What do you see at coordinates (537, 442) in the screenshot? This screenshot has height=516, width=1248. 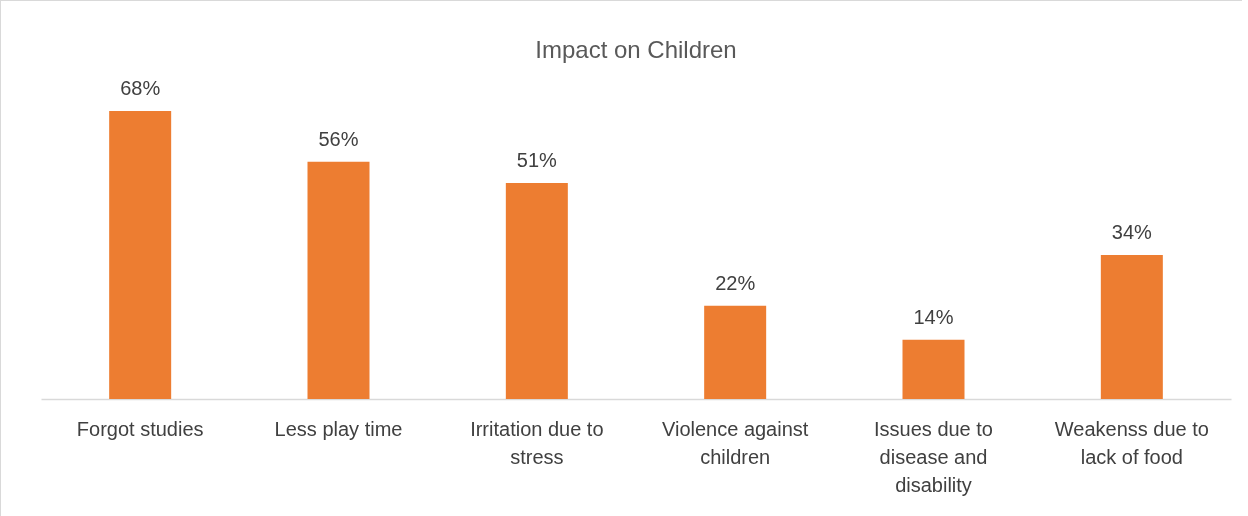 I see `x-tick-label: Irritation due to stress` at bounding box center [537, 442].